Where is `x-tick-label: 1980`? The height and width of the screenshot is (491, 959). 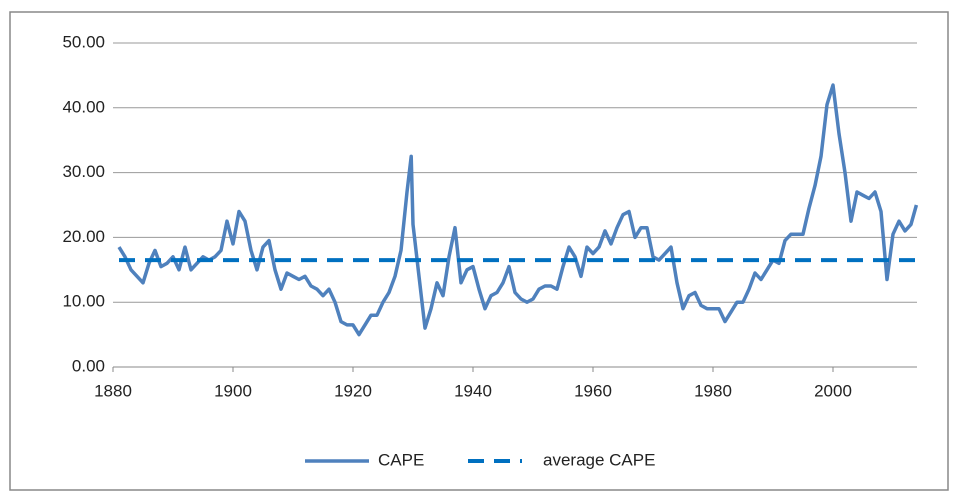
x-tick-label: 1980 is located at coordinates (713, 390).